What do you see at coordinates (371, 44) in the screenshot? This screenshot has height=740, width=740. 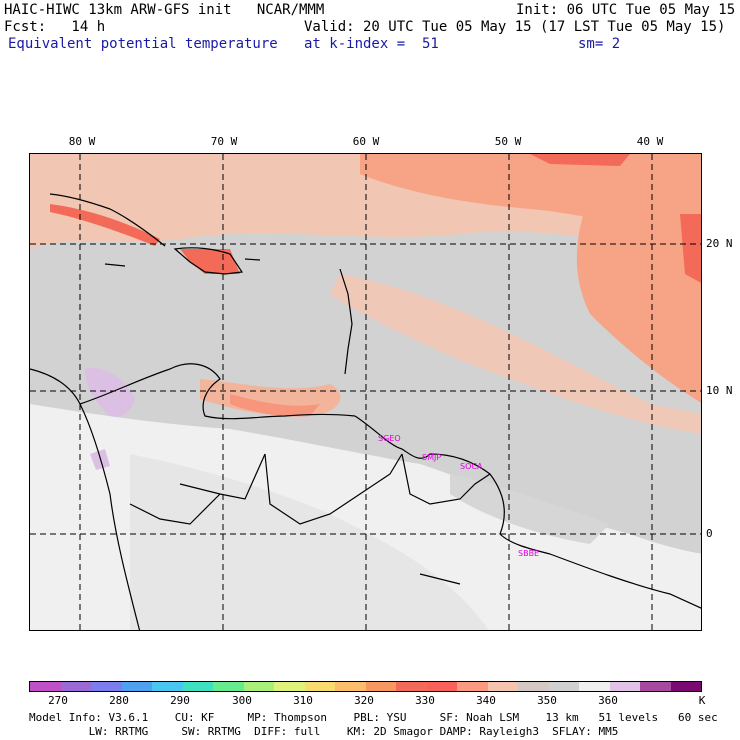 I see `level-info: at k-index = 51` at bounding box center [371, 44].